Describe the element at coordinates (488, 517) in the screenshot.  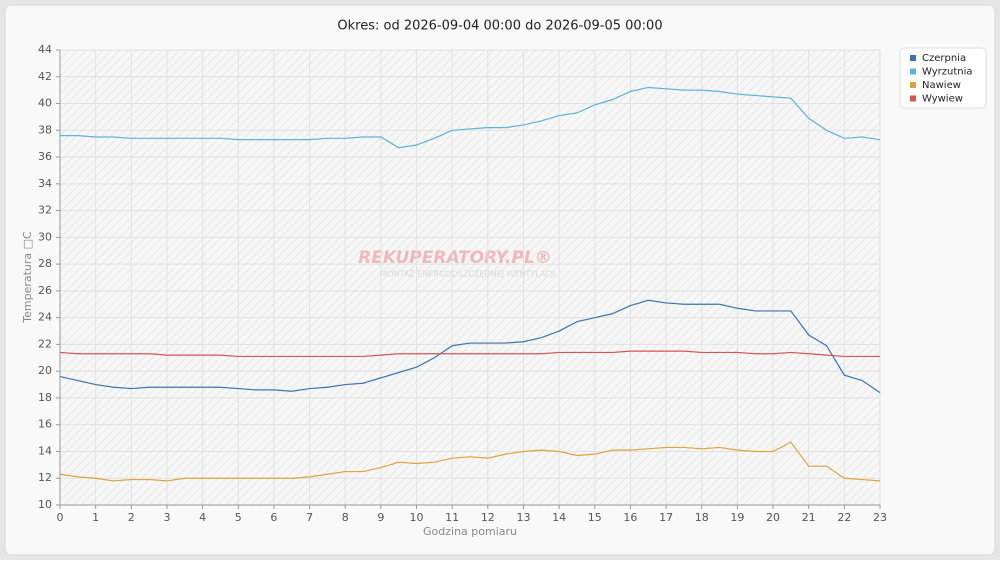
I see `x-tick-label: 12` at that location.